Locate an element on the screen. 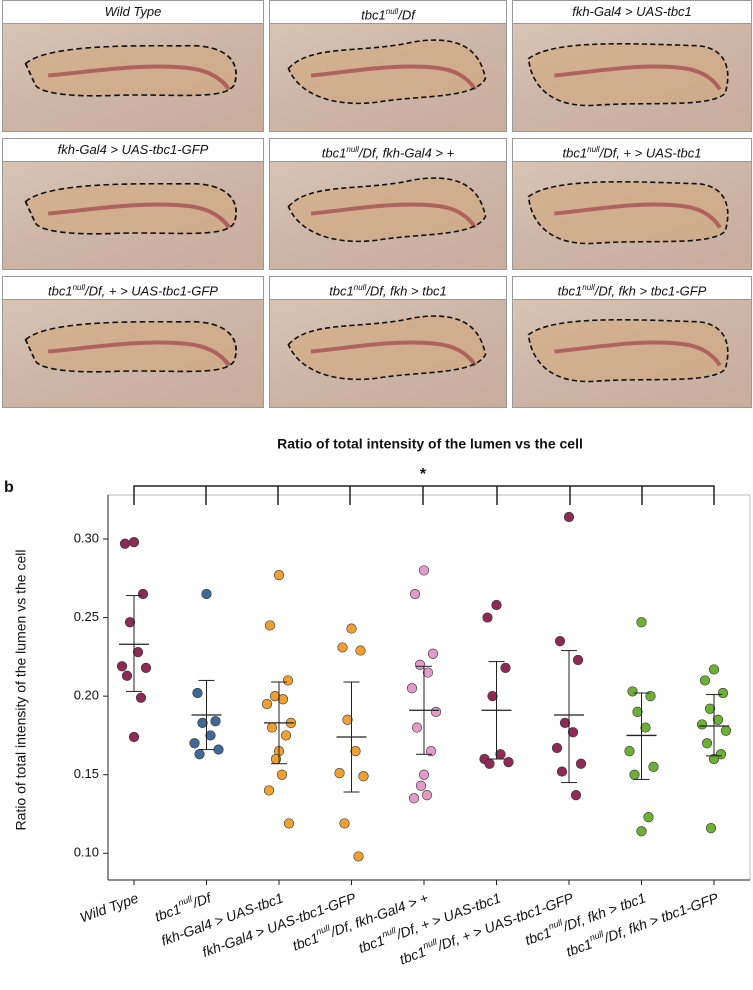 This screenshot has width=753, height=990. image-panel: tbc1null/Df, + > UAS-tbc1 is located at coordinates (632, 204).